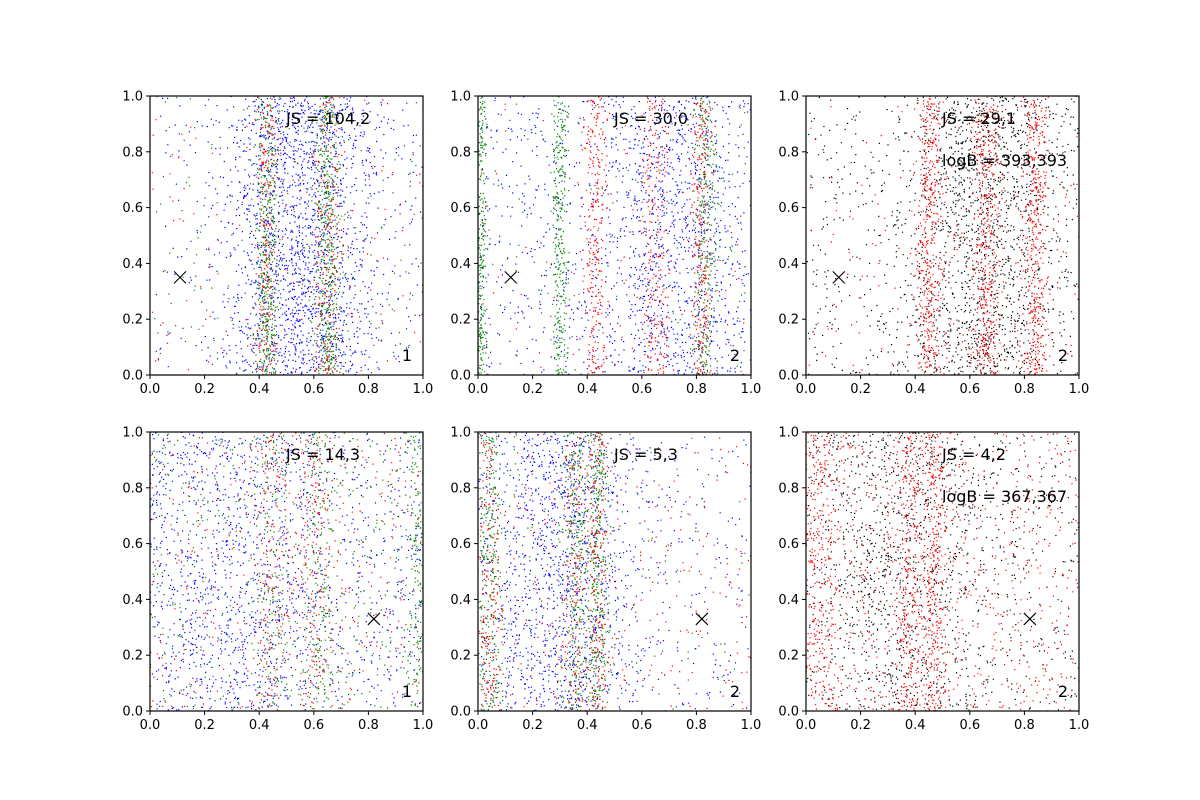 The height and width of the screenshot is (800, 1200). I want to click on js-annotation: JS = 14,3, so click(322, 454).